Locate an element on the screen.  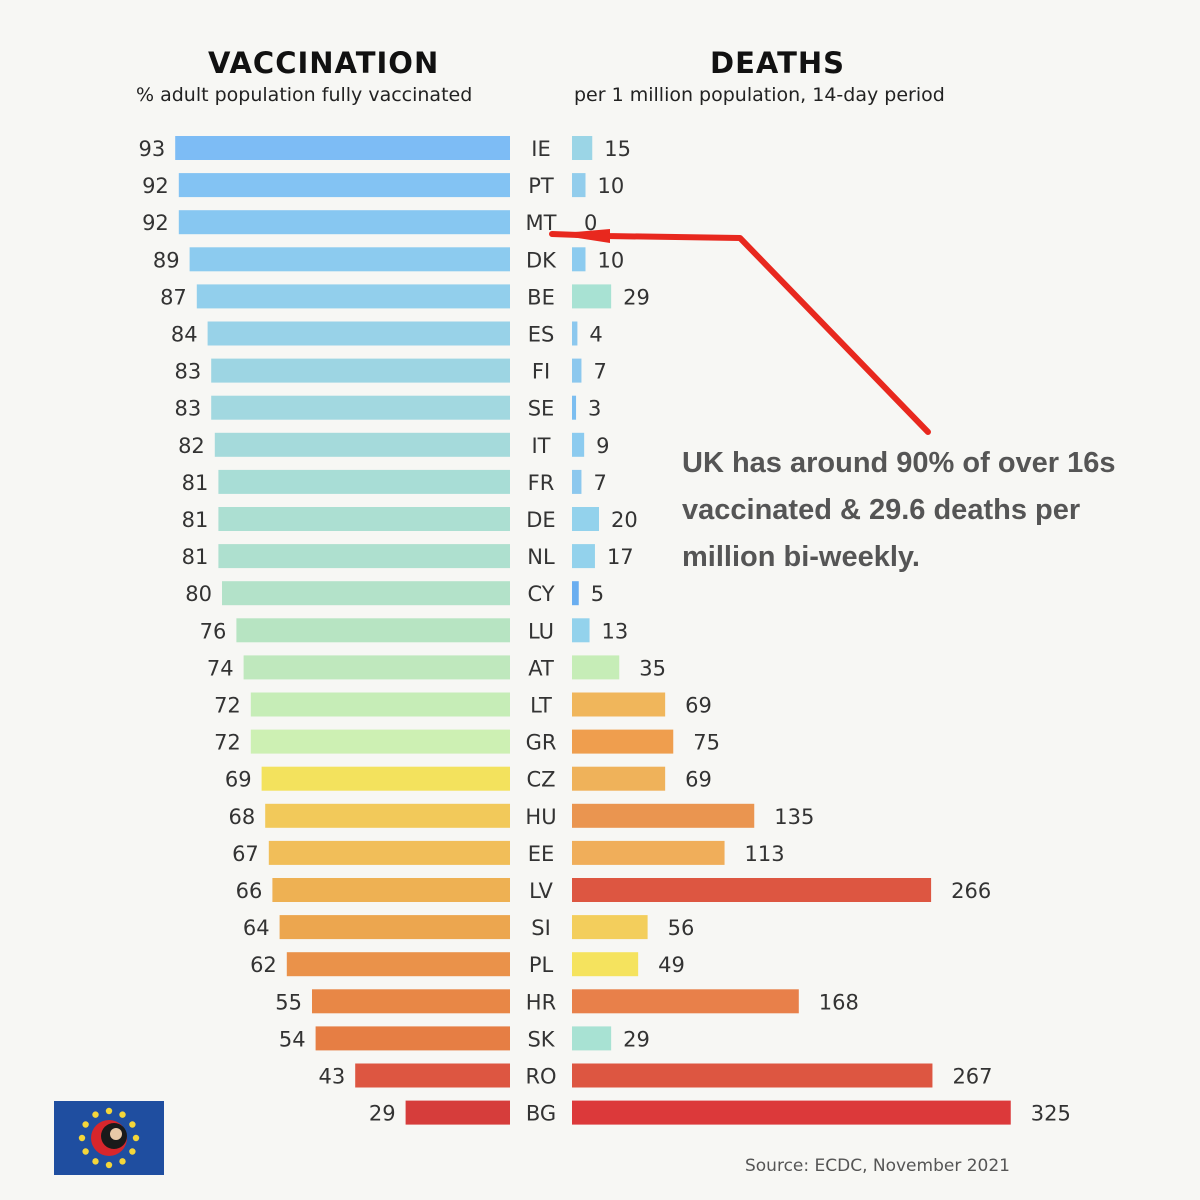
vaccination-bar-pl is located at coordinates (398, 964).